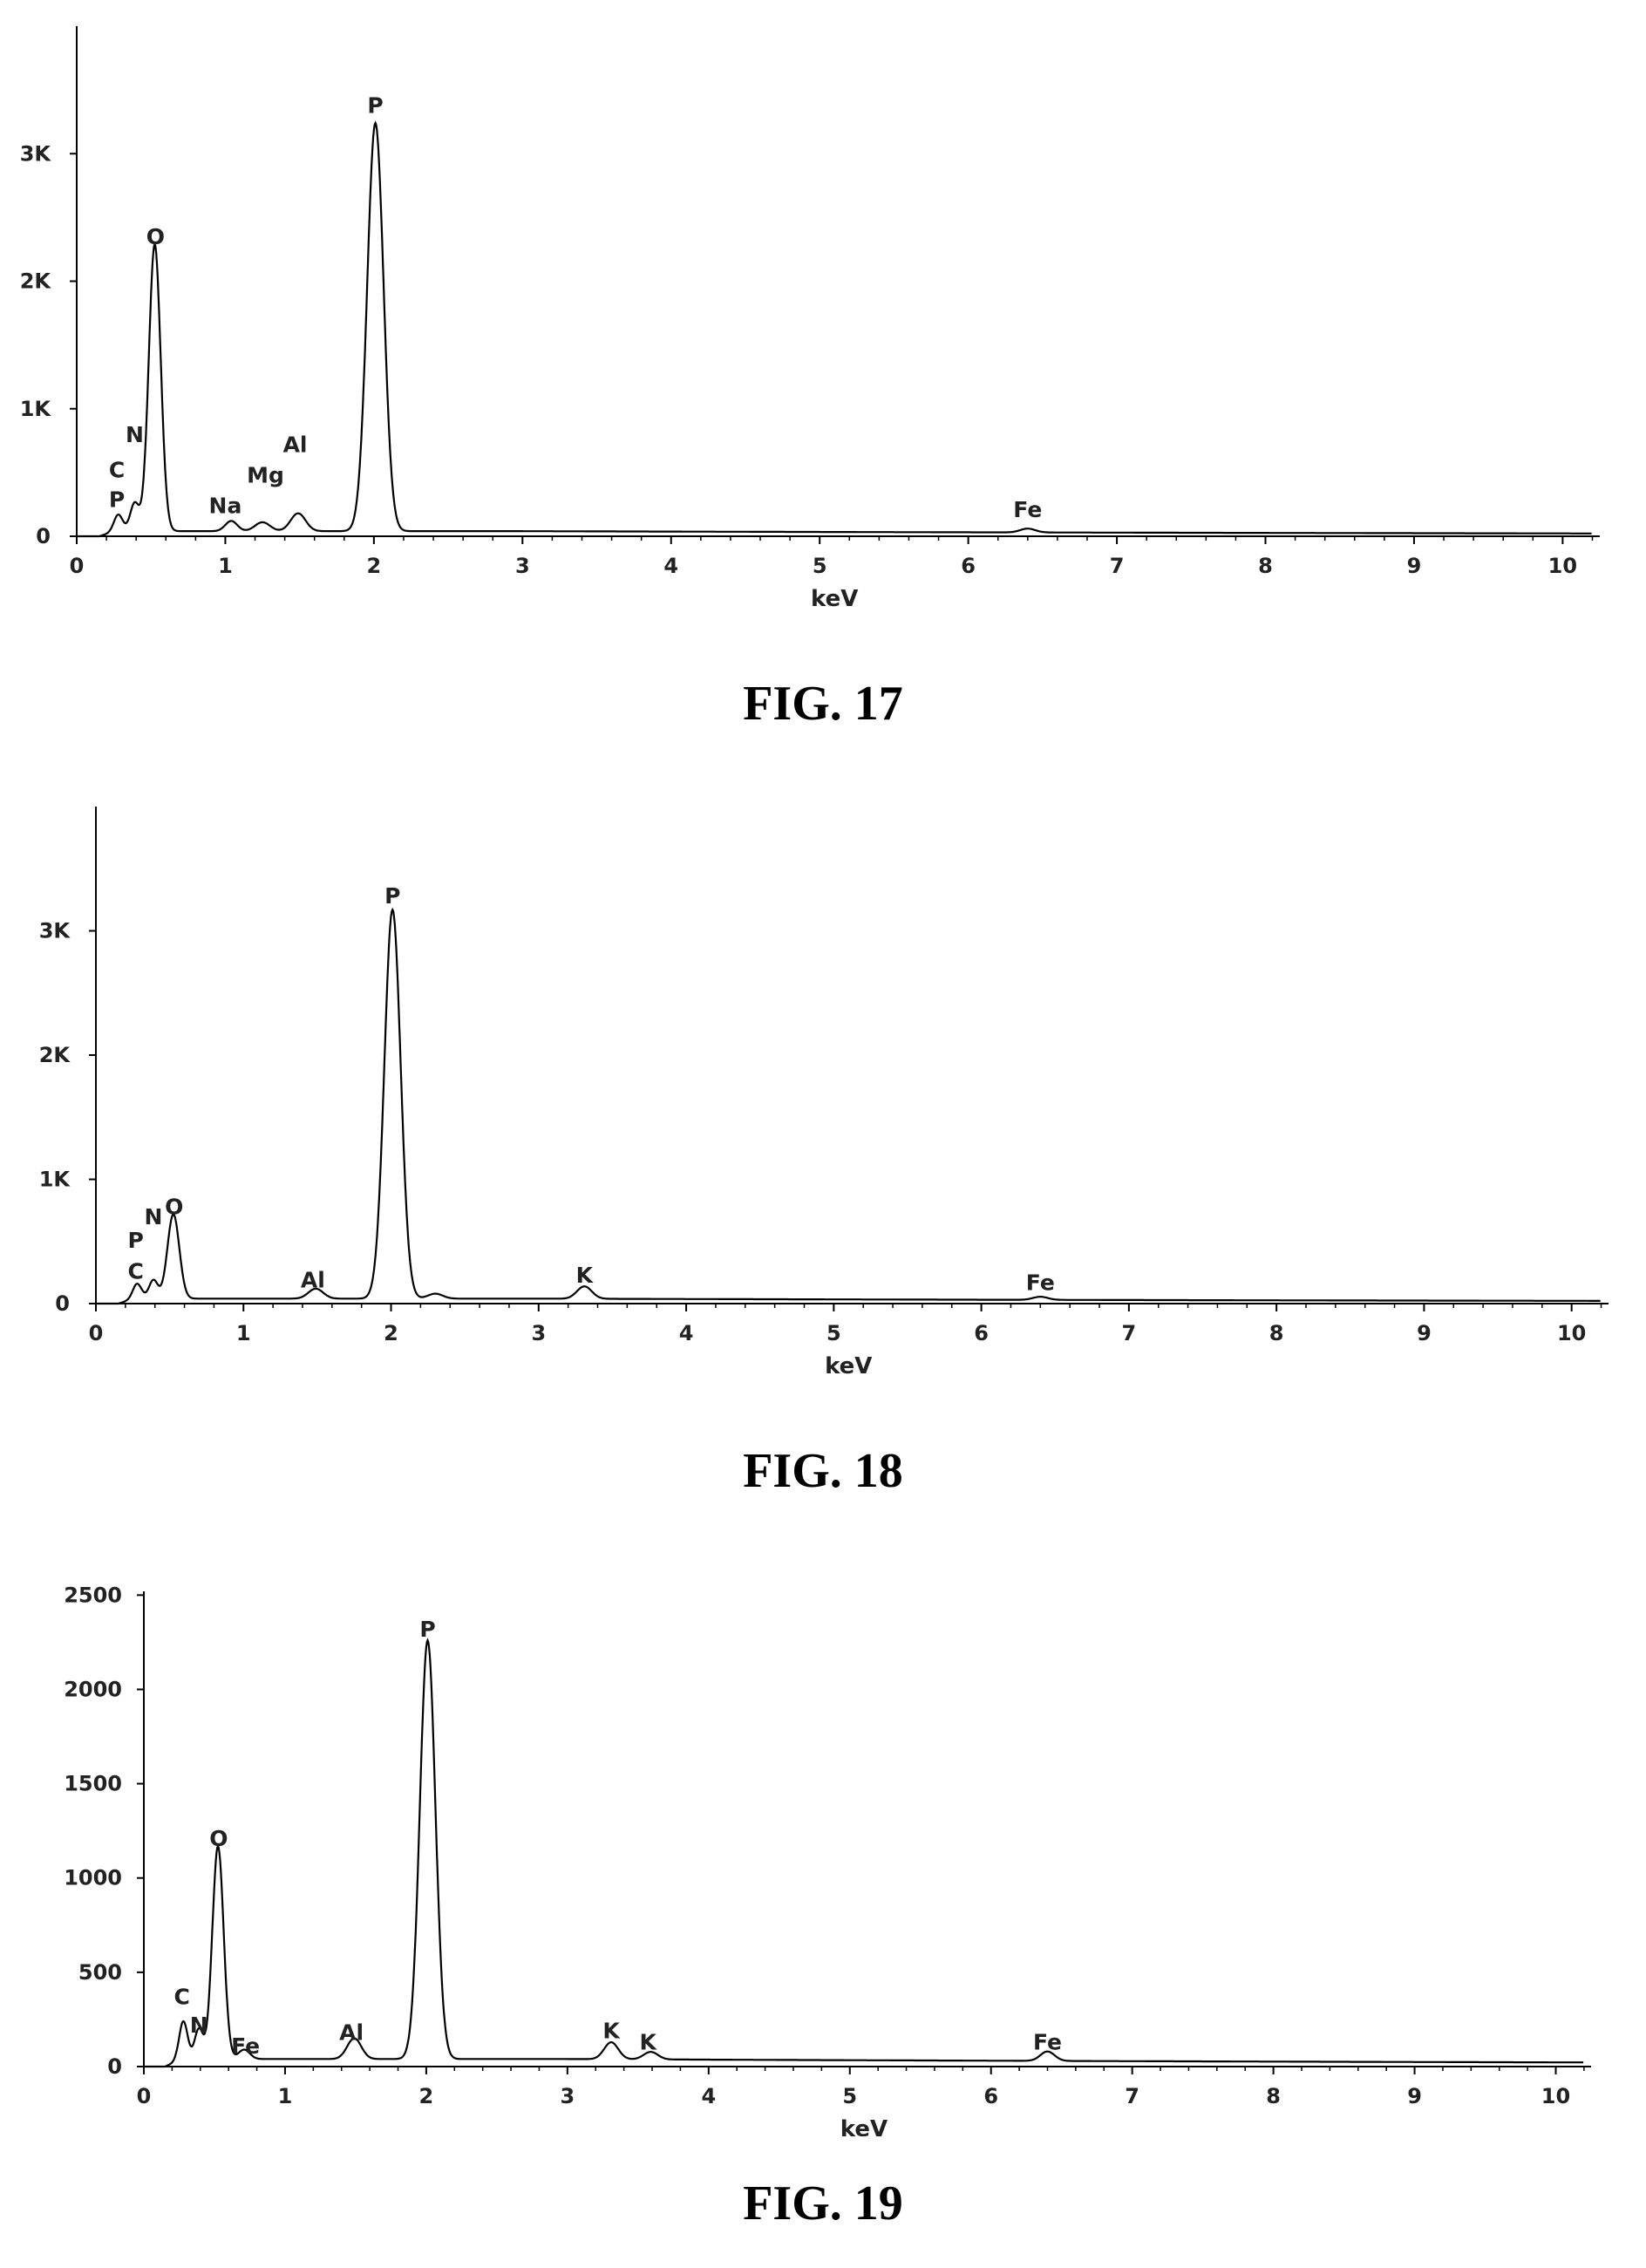 The image size is (1646, 2268). Describe the element at coordinates (93, 1784) in the screenshot. I see `y-tick-label: 1500` at that location.